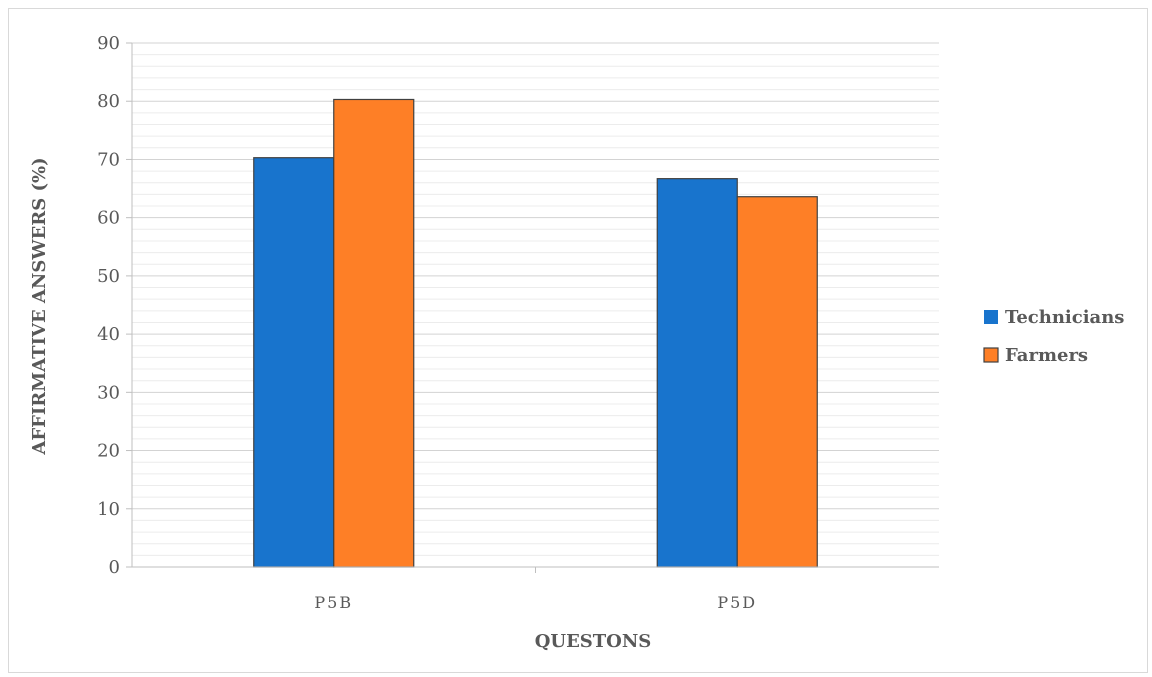  What do you see at coordinates (108, 334) in the screenshot?
I see `y-tick-label: 40` at bounding box center [108, 334].